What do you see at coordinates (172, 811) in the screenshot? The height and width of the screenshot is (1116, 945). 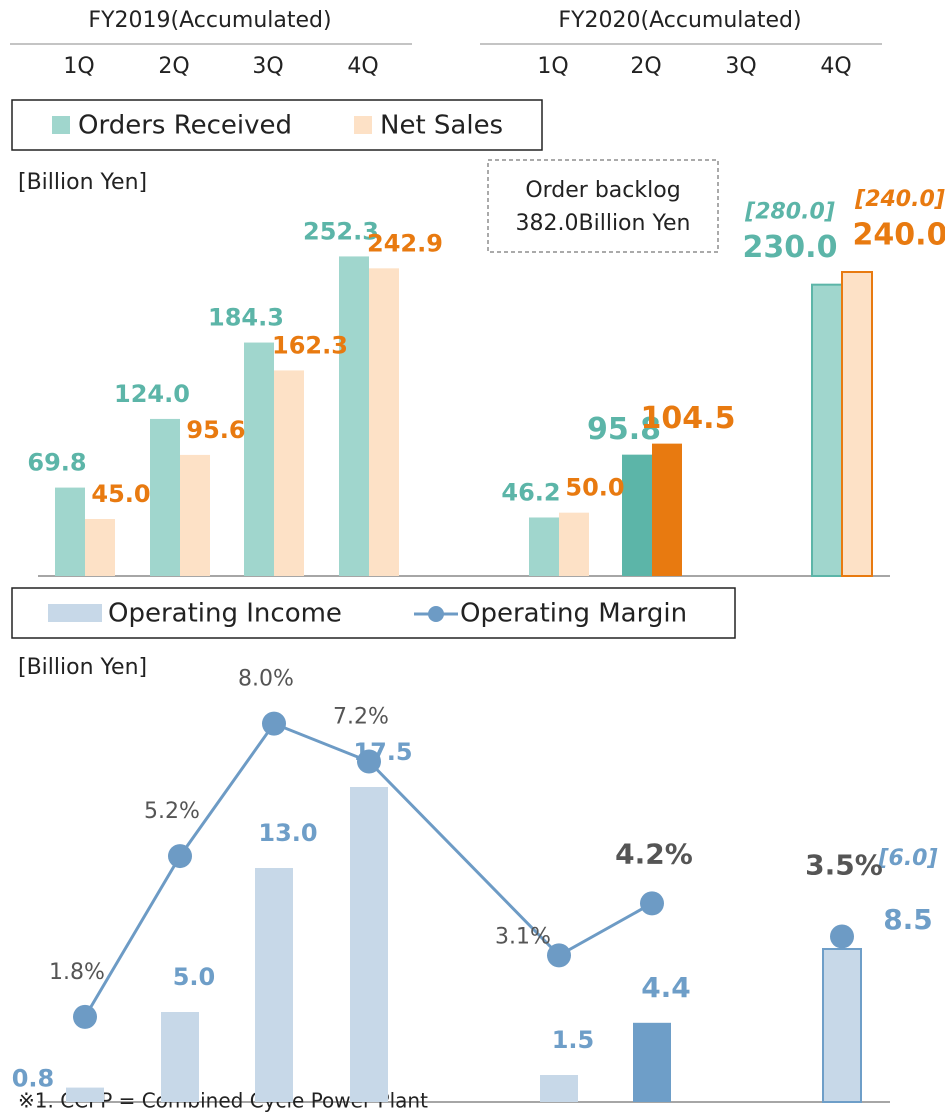 I see `data-label: 5.2%` at bounding box center [172, 811].